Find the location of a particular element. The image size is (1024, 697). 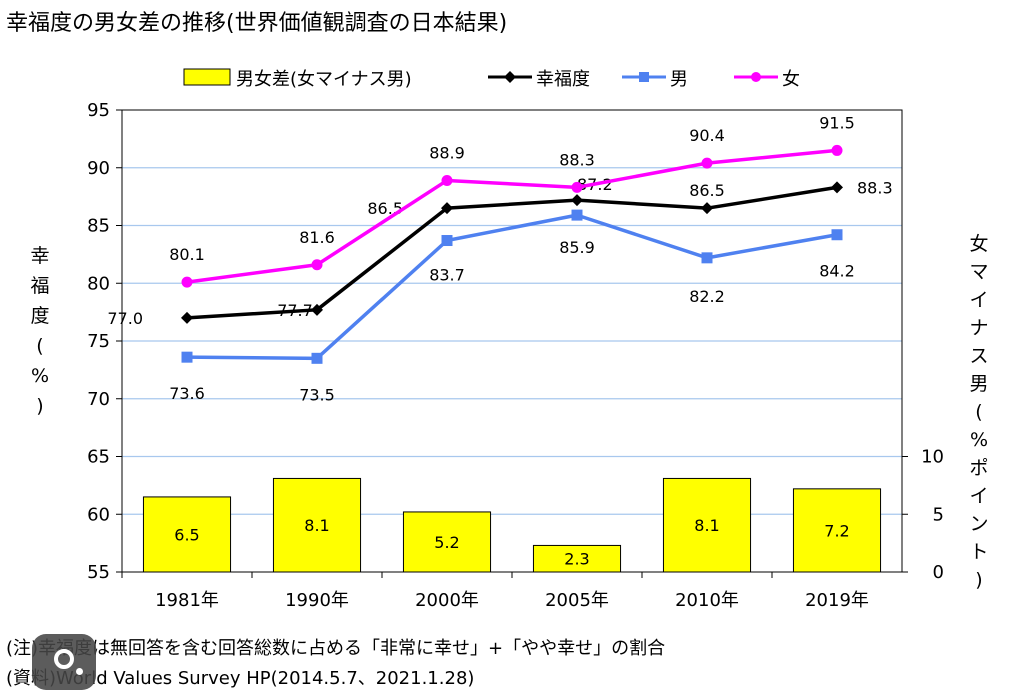

x-axis: 1981年 1990年 2000年 2005年 2010年 2019年 is located at coordinates (495, 591).